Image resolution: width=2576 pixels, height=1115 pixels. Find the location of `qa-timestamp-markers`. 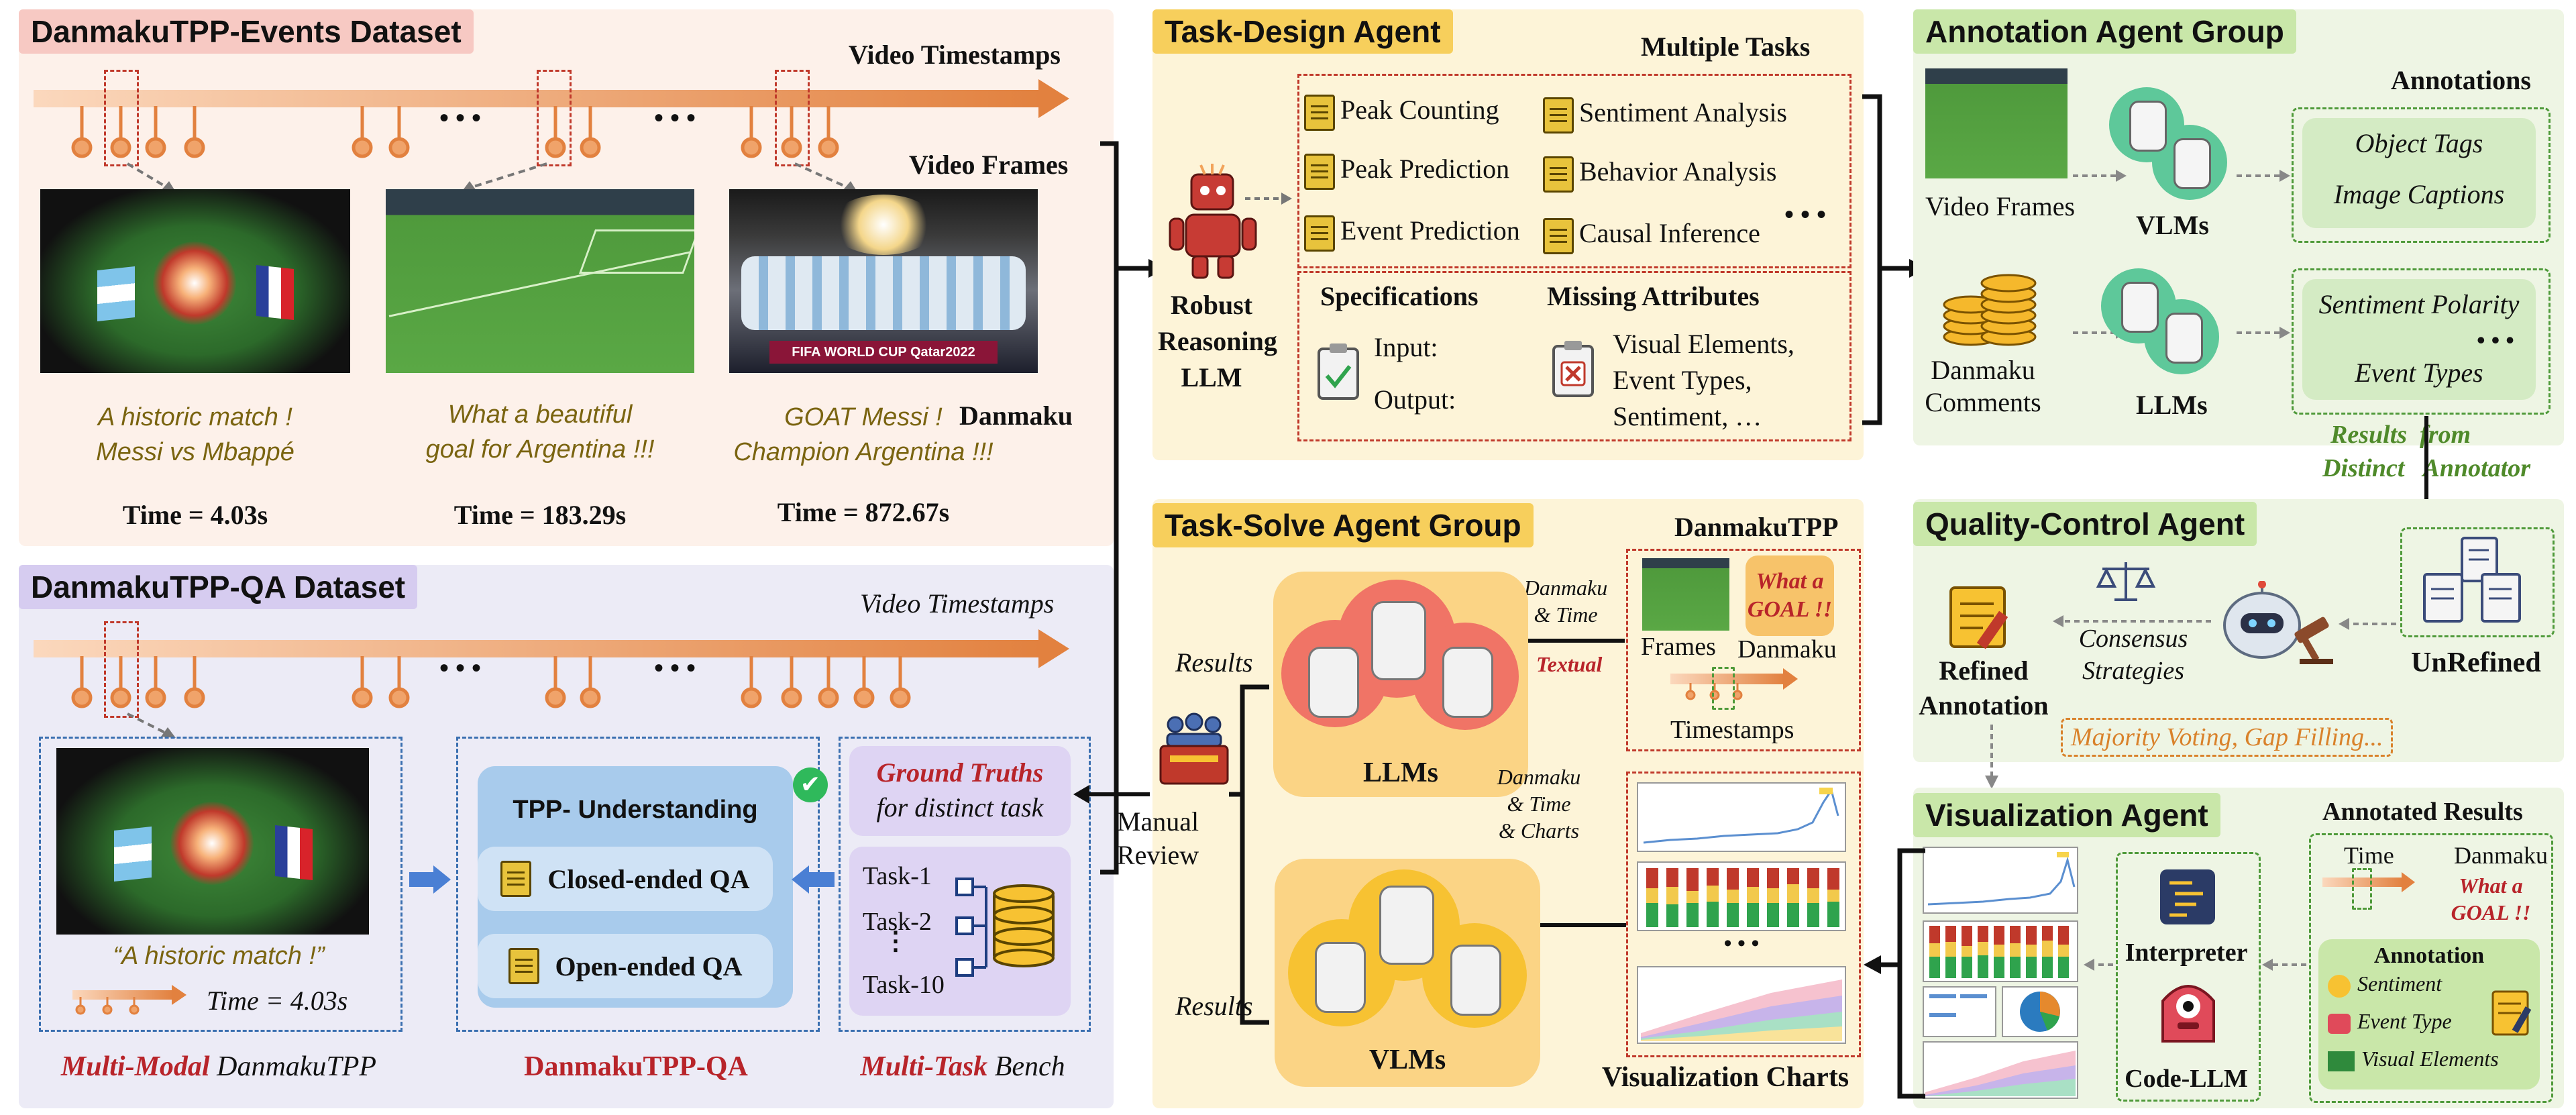

qa-timestamp-markers is located at coordinates (491, 682).